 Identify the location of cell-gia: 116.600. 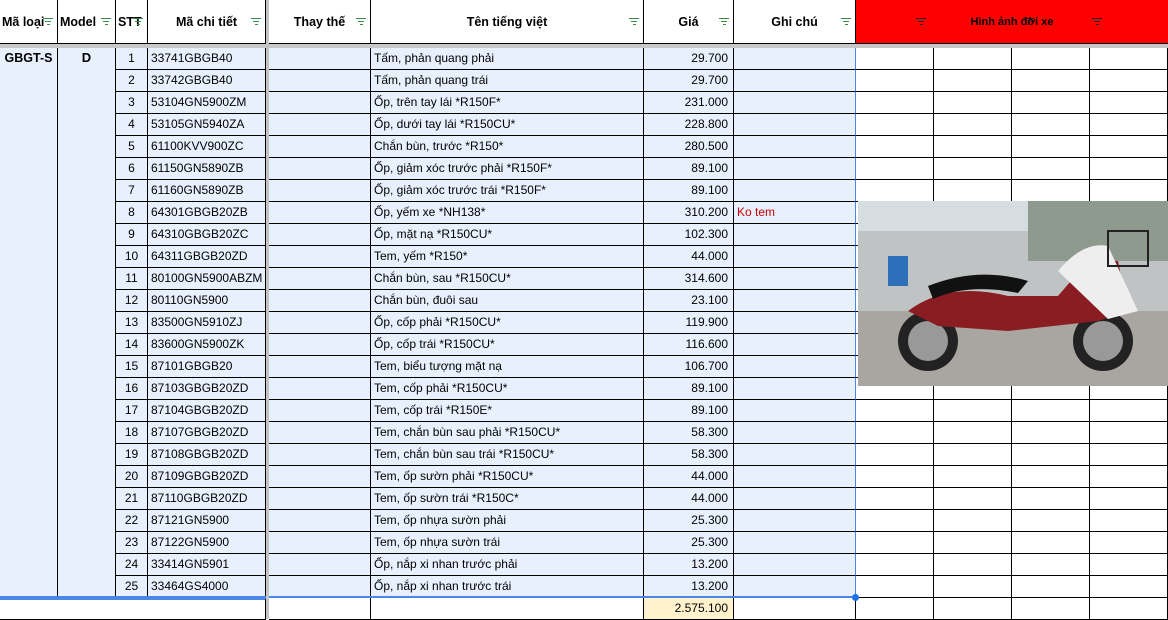
(689, 345).